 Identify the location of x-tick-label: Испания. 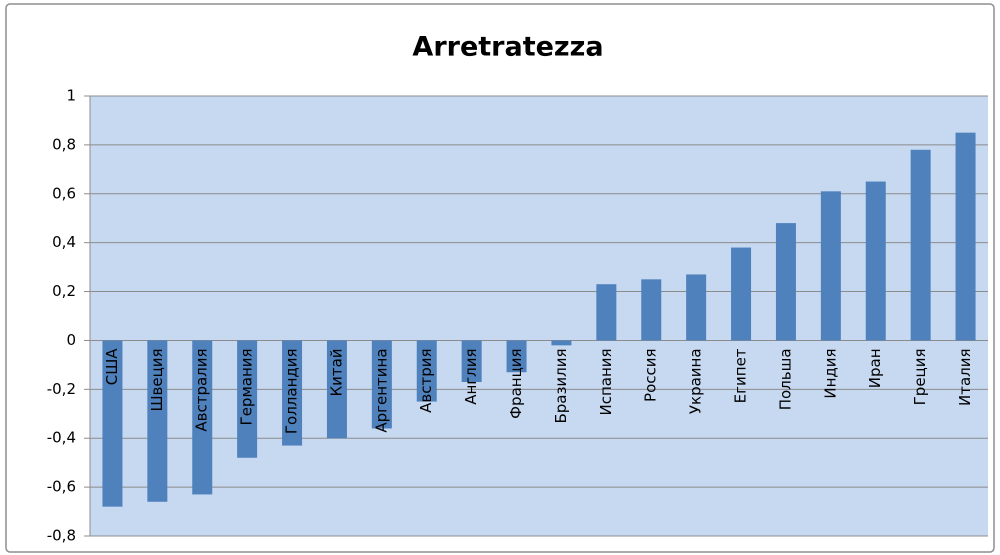
(606, 381).